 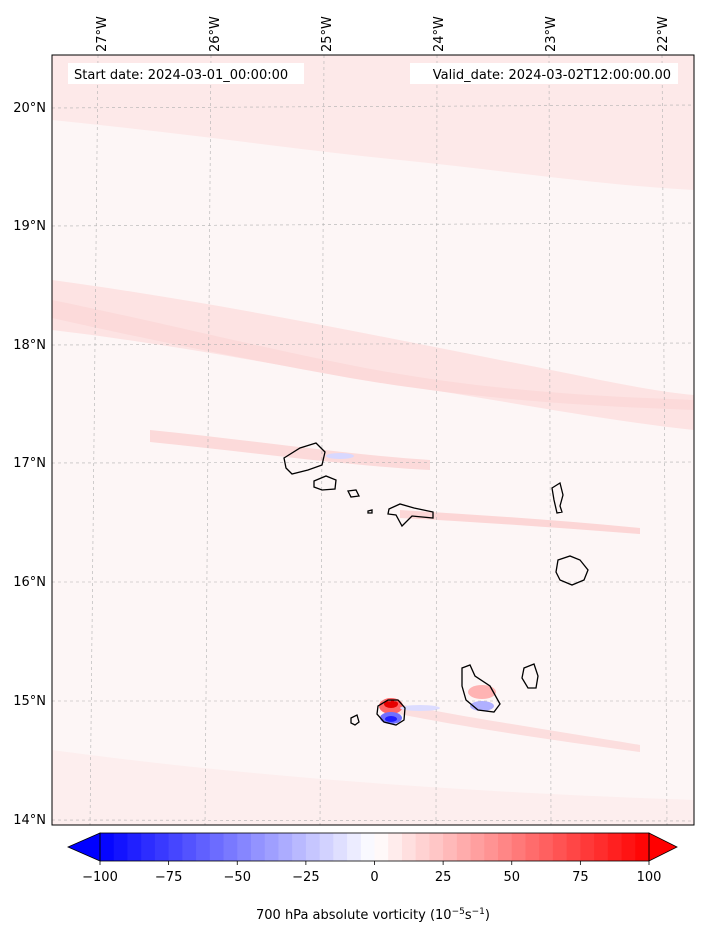 What do you see at coordinates (29, 108) in the screenshot?
I see `lat-label: 20°N` at bounding box center [29, 108].